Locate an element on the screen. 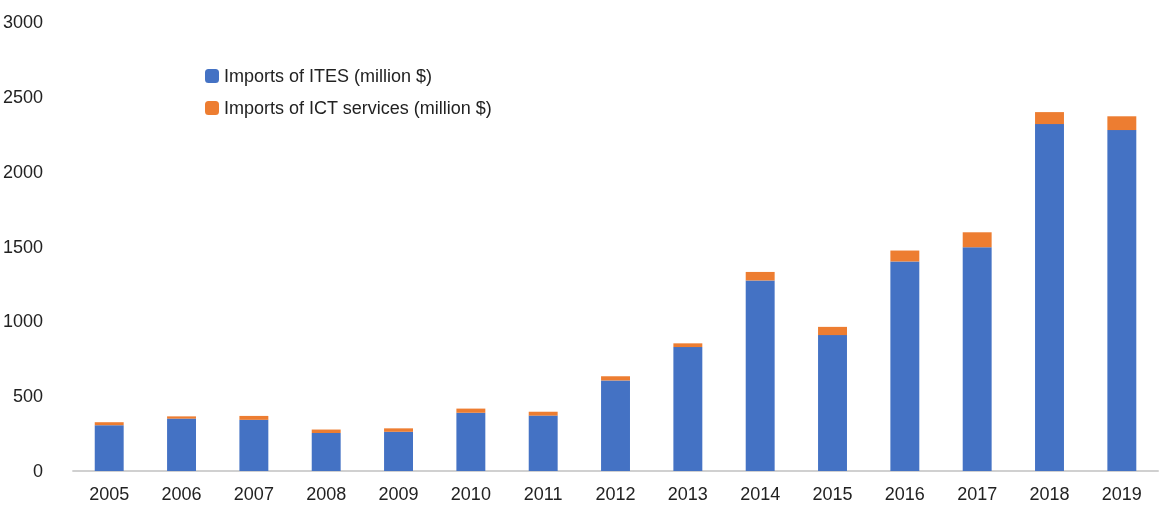 Image resolution: width=1166 pixels, height=512 pixels. y-tick-label: 1500 is located at coordinates (23, 246).